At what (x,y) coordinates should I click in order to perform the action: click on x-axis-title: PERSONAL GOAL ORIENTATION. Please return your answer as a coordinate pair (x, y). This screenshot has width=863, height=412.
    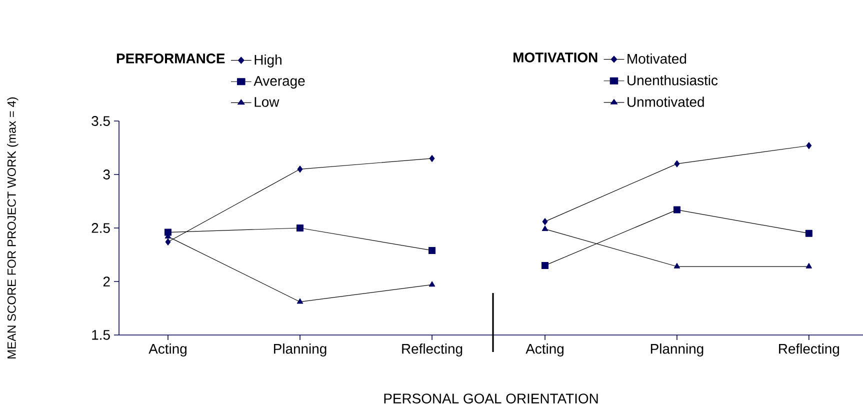
    Looking at the image, I should click on (491, 399).